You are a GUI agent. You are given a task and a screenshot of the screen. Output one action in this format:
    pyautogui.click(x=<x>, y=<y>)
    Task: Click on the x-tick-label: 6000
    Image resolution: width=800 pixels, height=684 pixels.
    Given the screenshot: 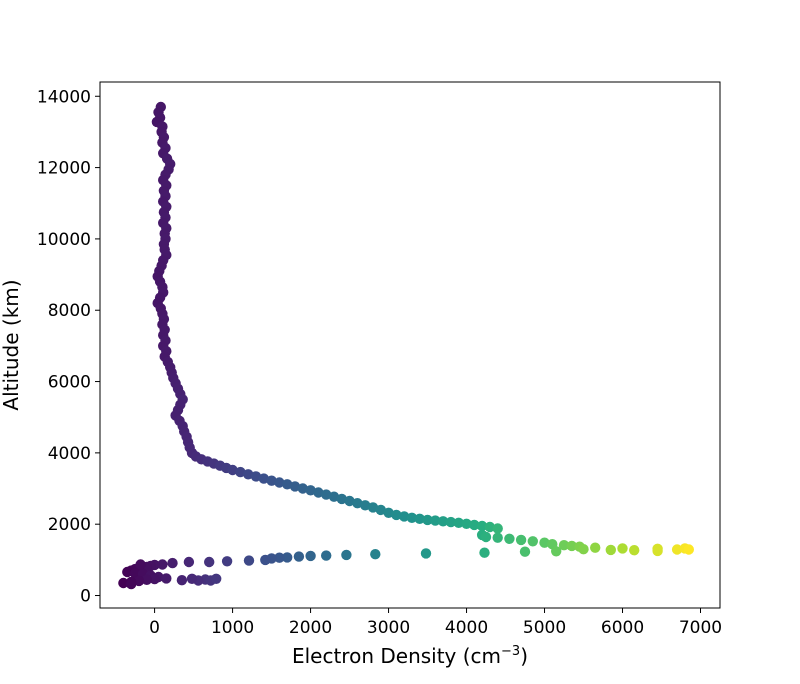 What is the action you would take?
    pyautogui.click(x=622, y=628)
    